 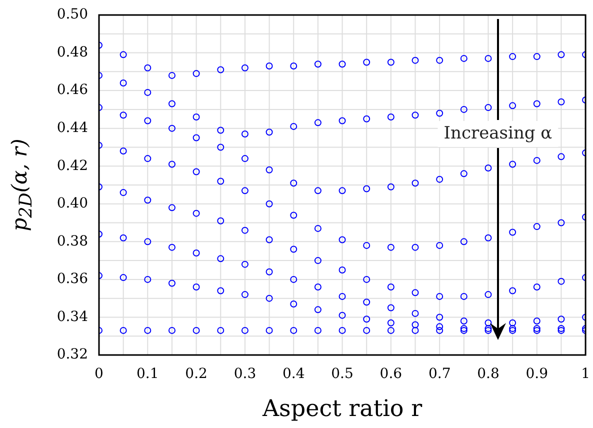 What do you see at coordinates (245, 374) in the screenshot?
I see `x-tick-label: 0.3` at bounding box center [245, 374].